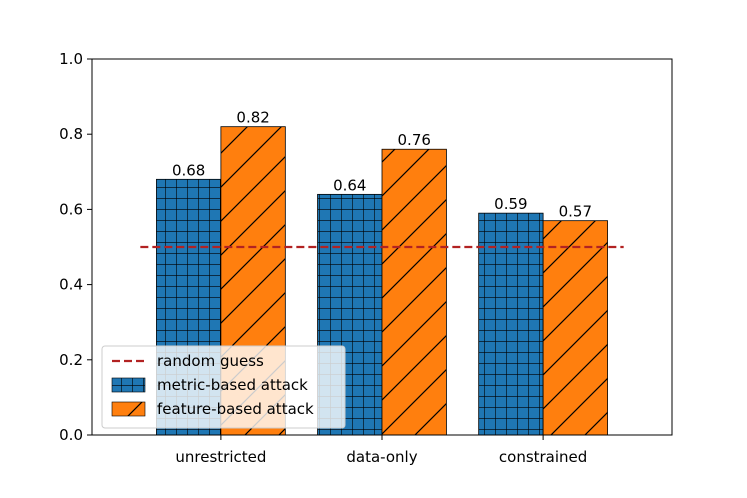  I want to click on legend-box, so click(223, 387).